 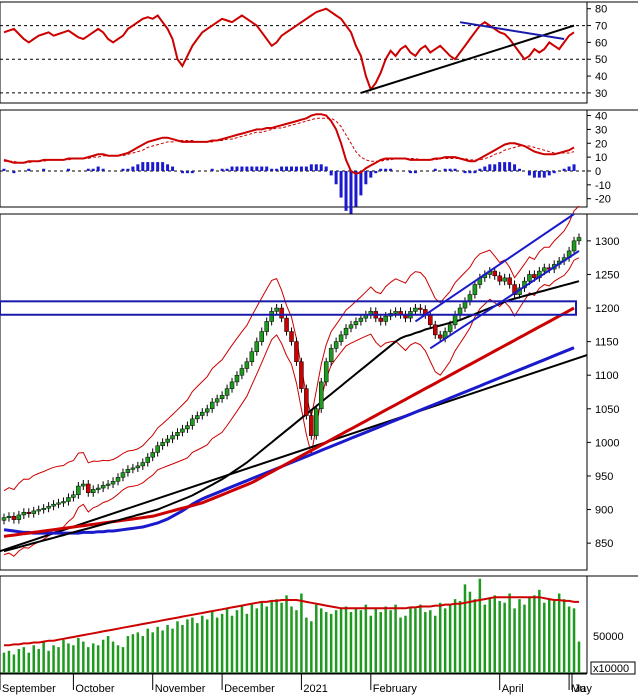 What do you see at coordinates (607, 443) in the screenshot?
I see `price-axis-tick-label: 1000` at bounding box center [607, 443].